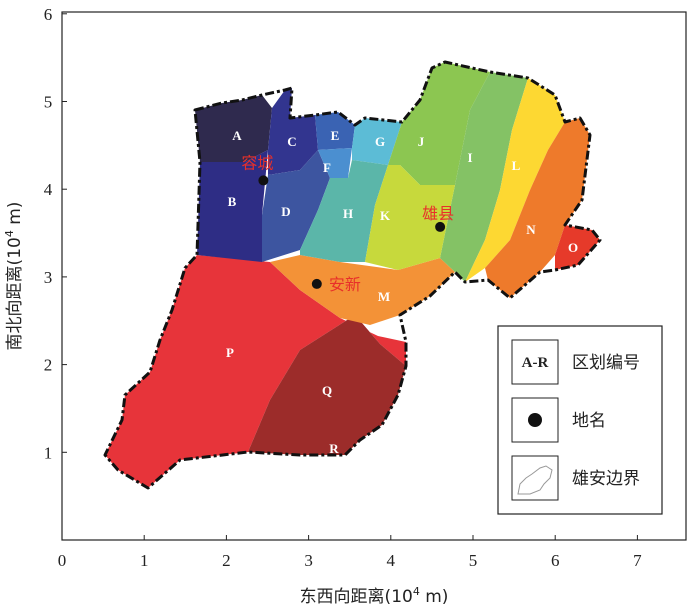 The height and width of the screenshot is (608, 700). I want to click on legend-place-swatch, so click(535, 420).